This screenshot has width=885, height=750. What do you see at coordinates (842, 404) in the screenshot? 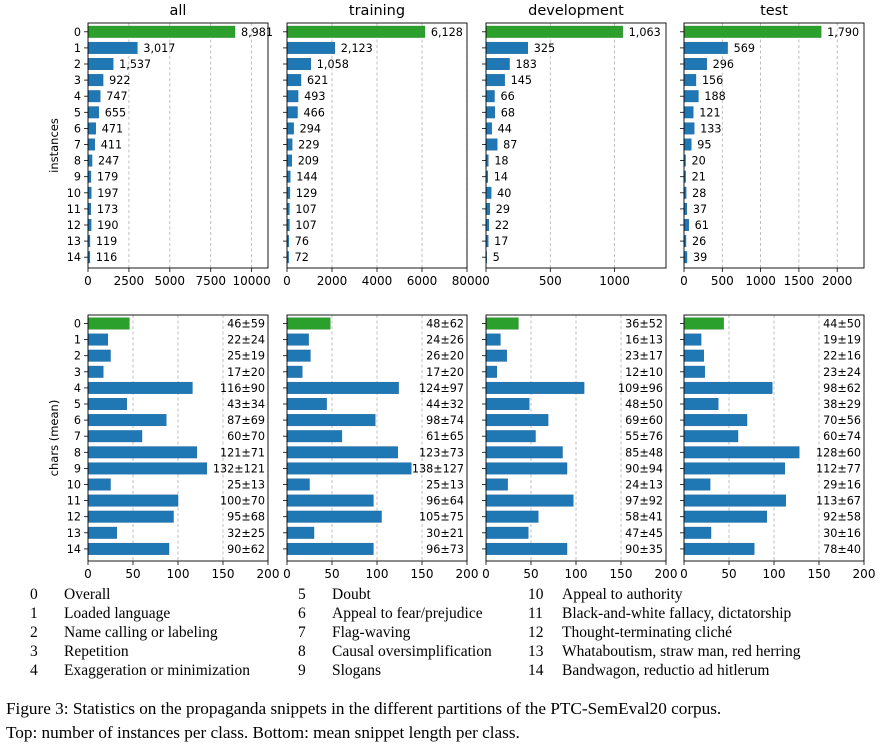
I see `value-label: 38±29` at bounding box center [842, 404].